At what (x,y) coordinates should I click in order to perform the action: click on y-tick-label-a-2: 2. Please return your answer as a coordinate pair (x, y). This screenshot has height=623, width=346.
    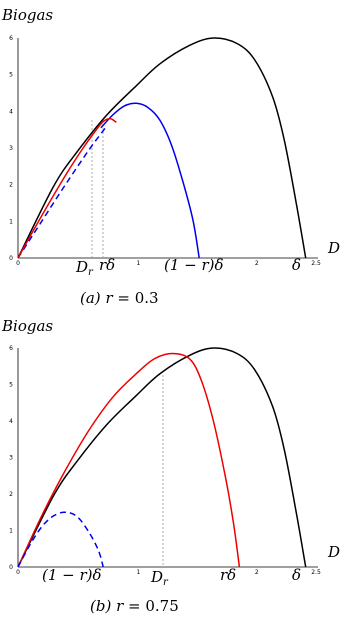
    Looking at the image, I should click on (11, 185).